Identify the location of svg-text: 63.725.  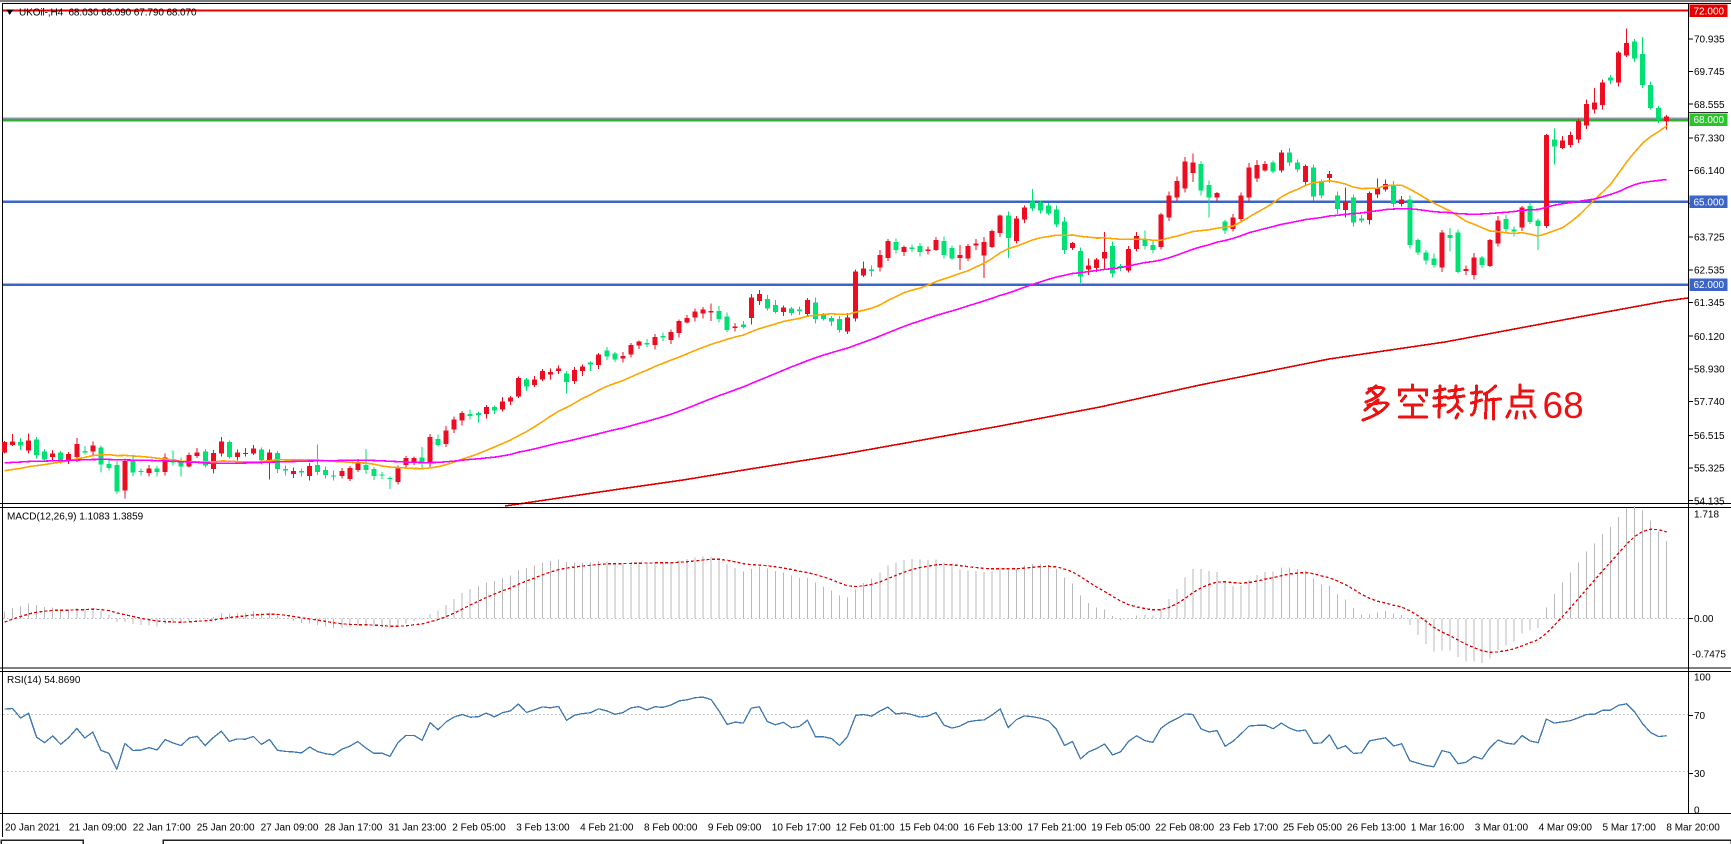
(1709, 238).